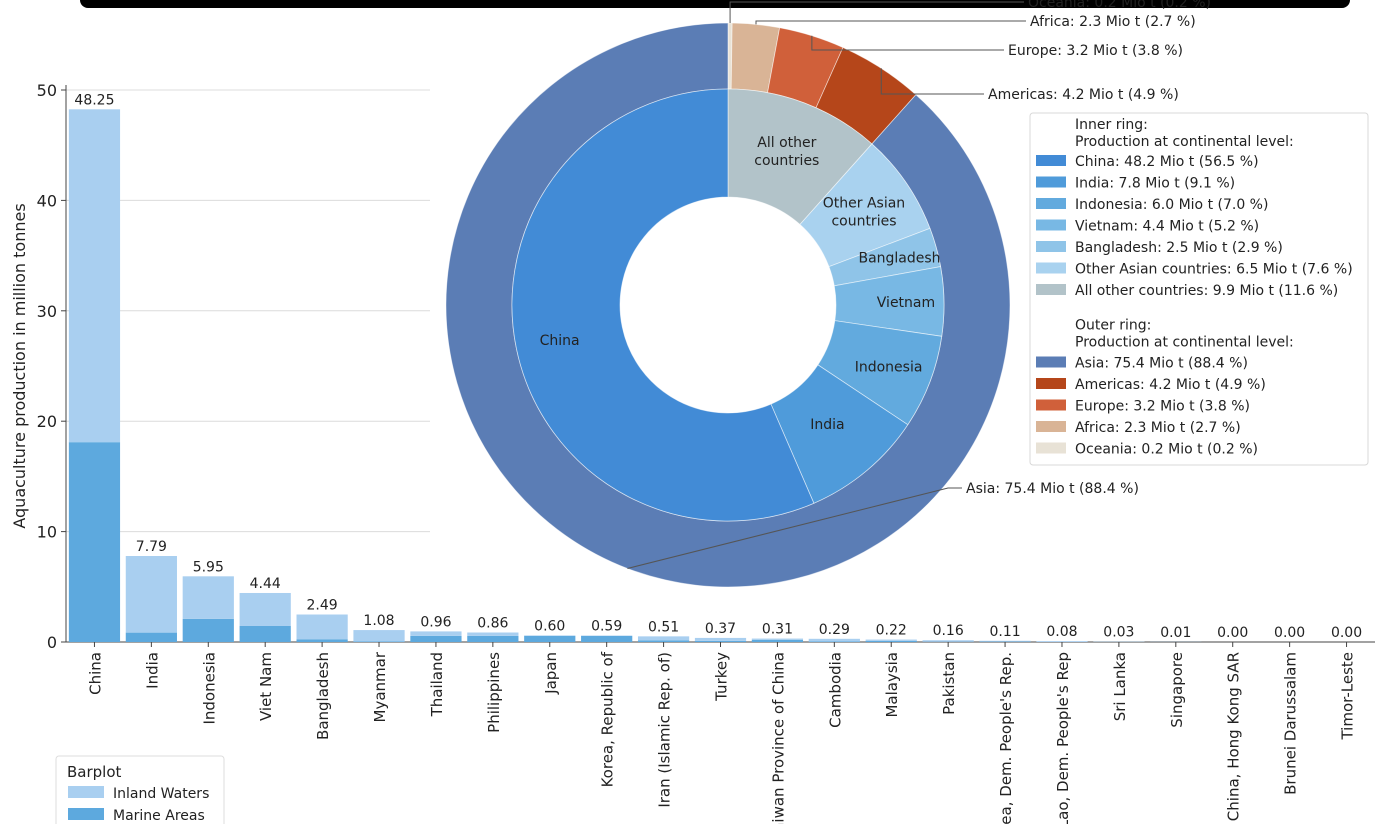 Image resolution: width=1376 pixels, height=824 pixels. Describe the element at coordinates (892, 685) in the screenshot. I see `x-tick-label: Malaysia` at that location.